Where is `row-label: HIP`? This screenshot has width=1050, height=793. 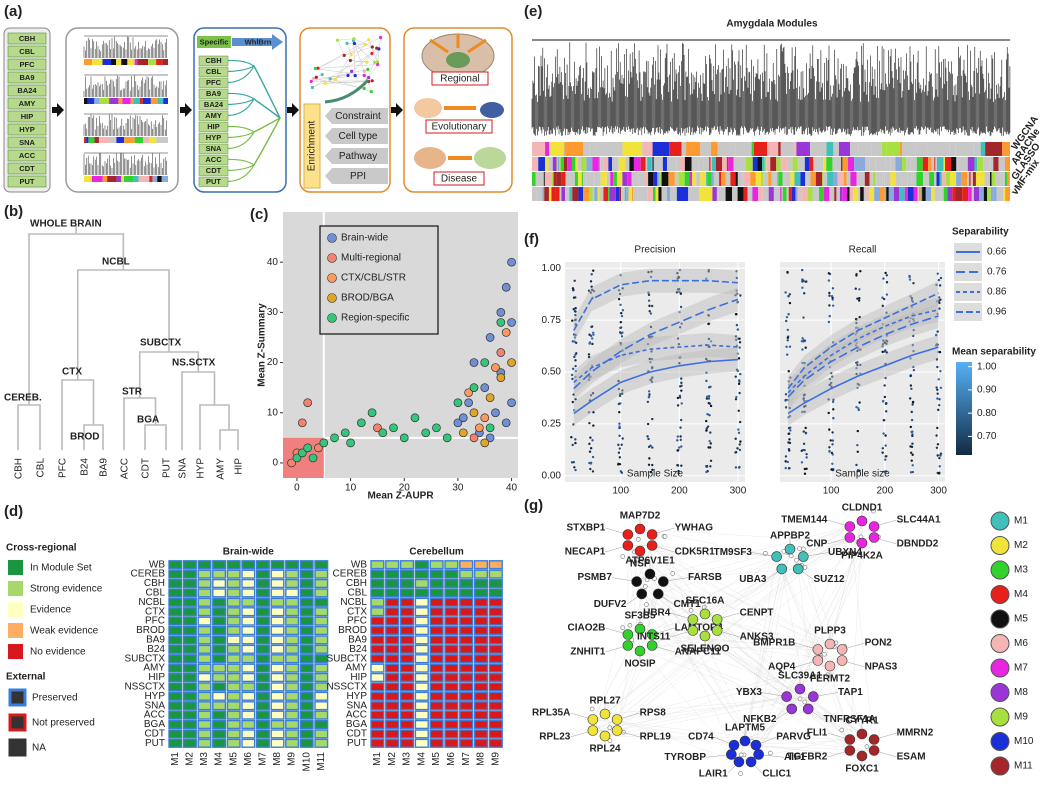 row-label: HIP is located at coordinates (358, 677).